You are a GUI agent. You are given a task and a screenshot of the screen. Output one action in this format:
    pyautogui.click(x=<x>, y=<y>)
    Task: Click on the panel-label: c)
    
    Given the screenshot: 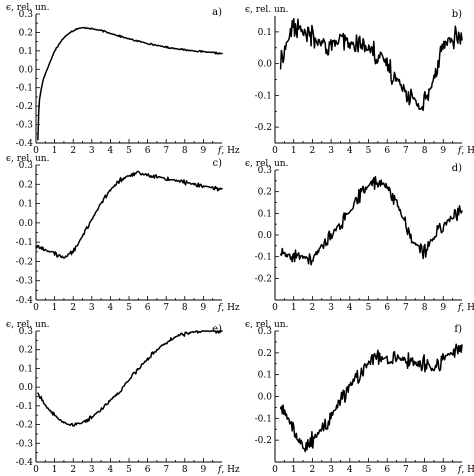 What is the action you would take?
    pyautogui.click(x=217, y=163)
    